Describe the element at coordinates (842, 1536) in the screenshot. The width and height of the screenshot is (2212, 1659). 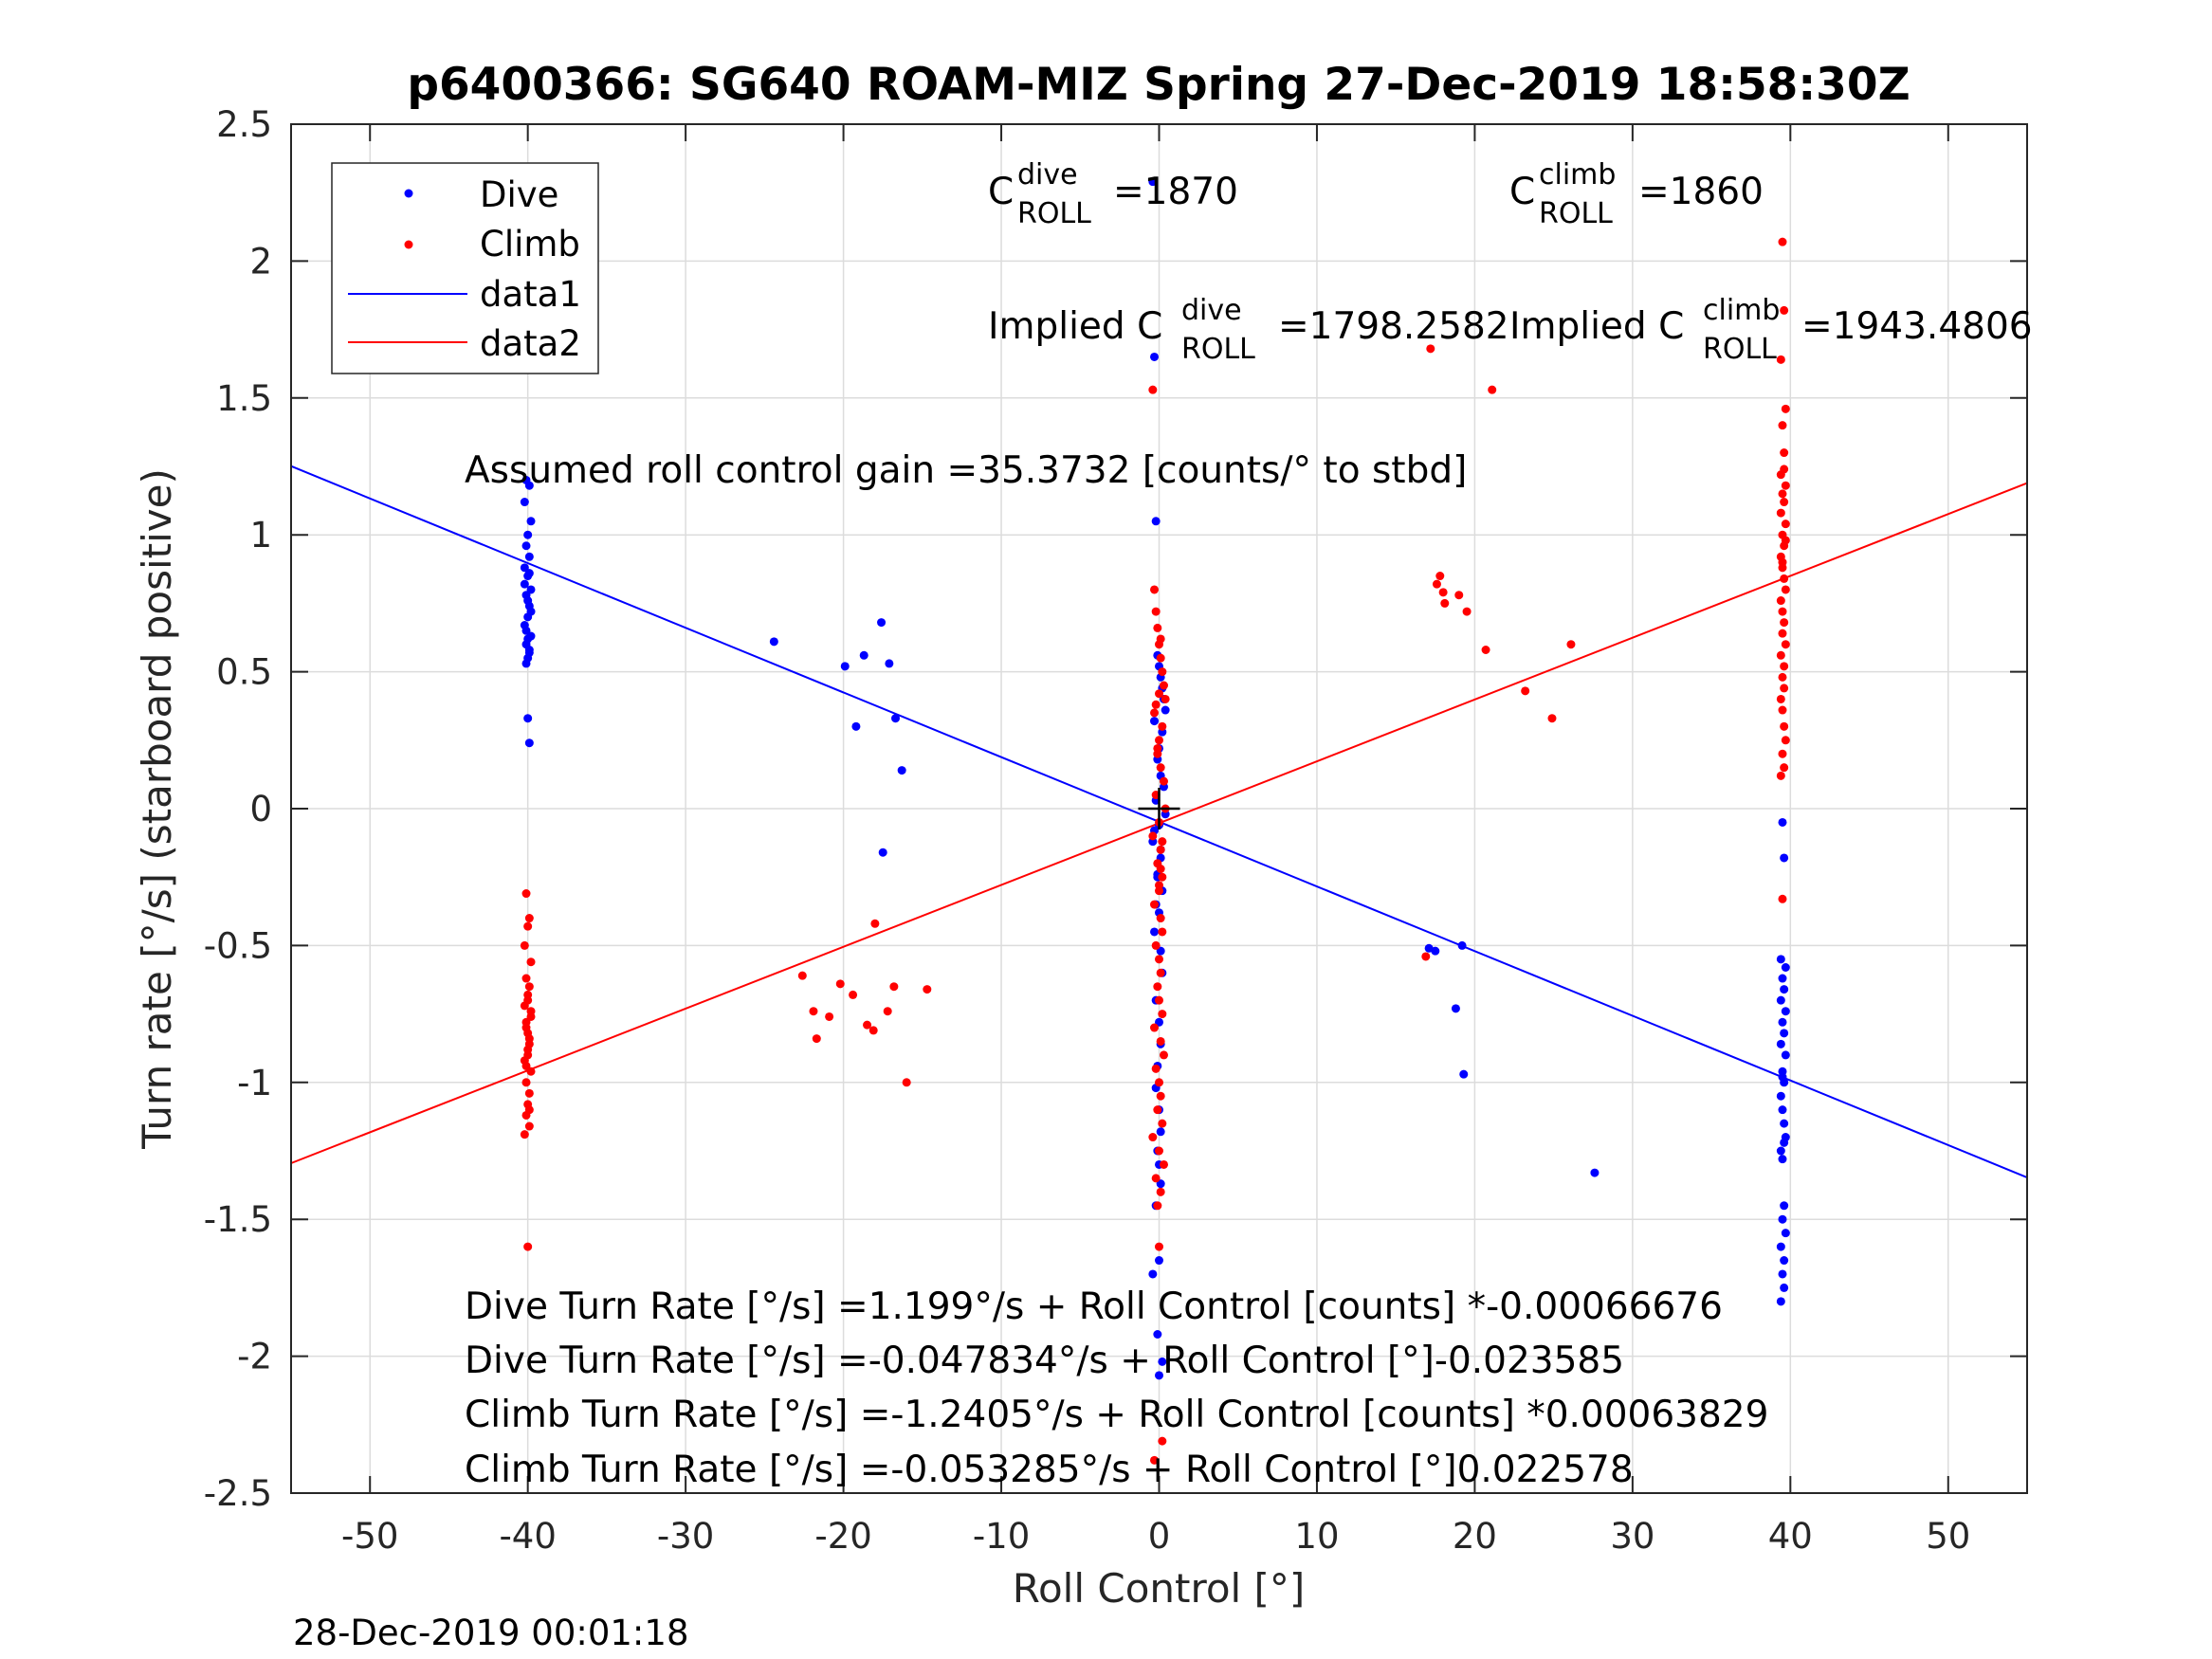
I see `x-tick-label: -20` at that location.